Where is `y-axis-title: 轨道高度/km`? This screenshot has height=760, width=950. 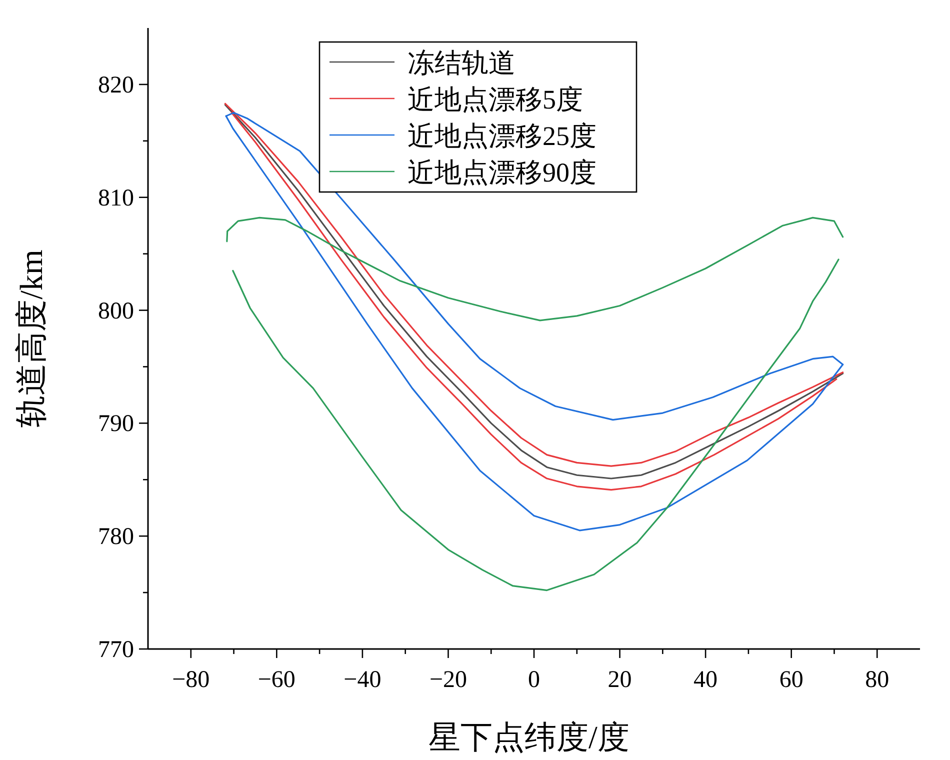
y-axis-title: 轨道高度/km is located at coordinates (31, 339).